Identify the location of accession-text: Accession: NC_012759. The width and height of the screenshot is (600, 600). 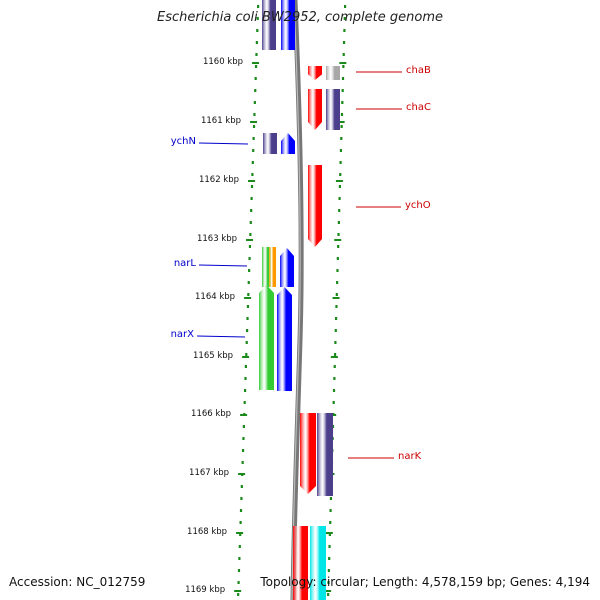
(77, 582).